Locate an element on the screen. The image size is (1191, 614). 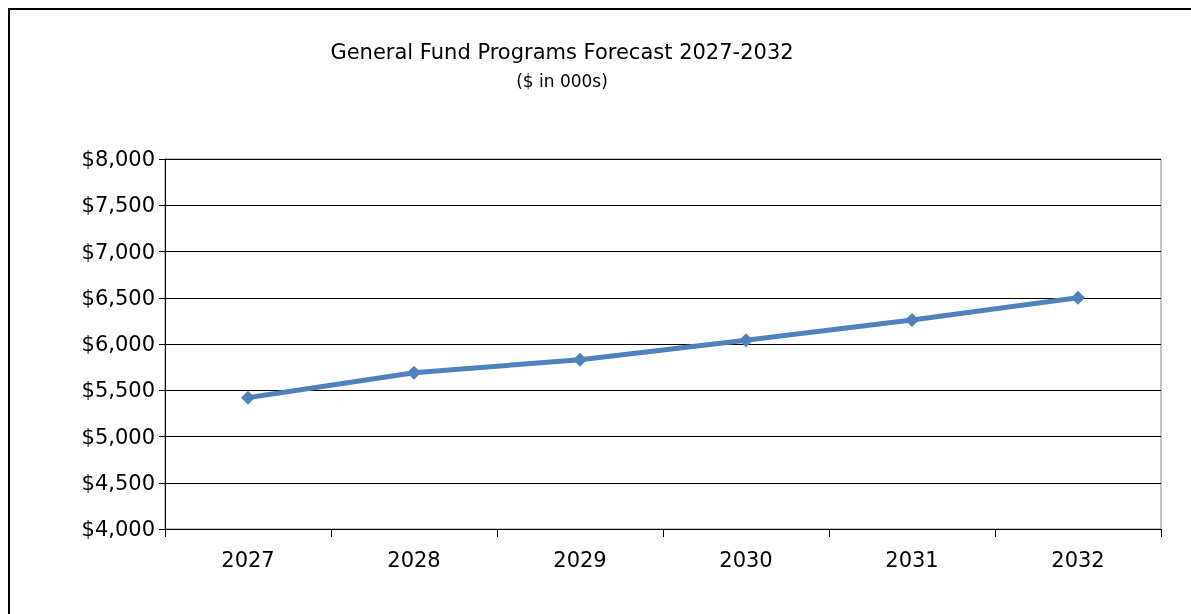
y-tick-label: $7,500 is located at coordinates (118, 205).